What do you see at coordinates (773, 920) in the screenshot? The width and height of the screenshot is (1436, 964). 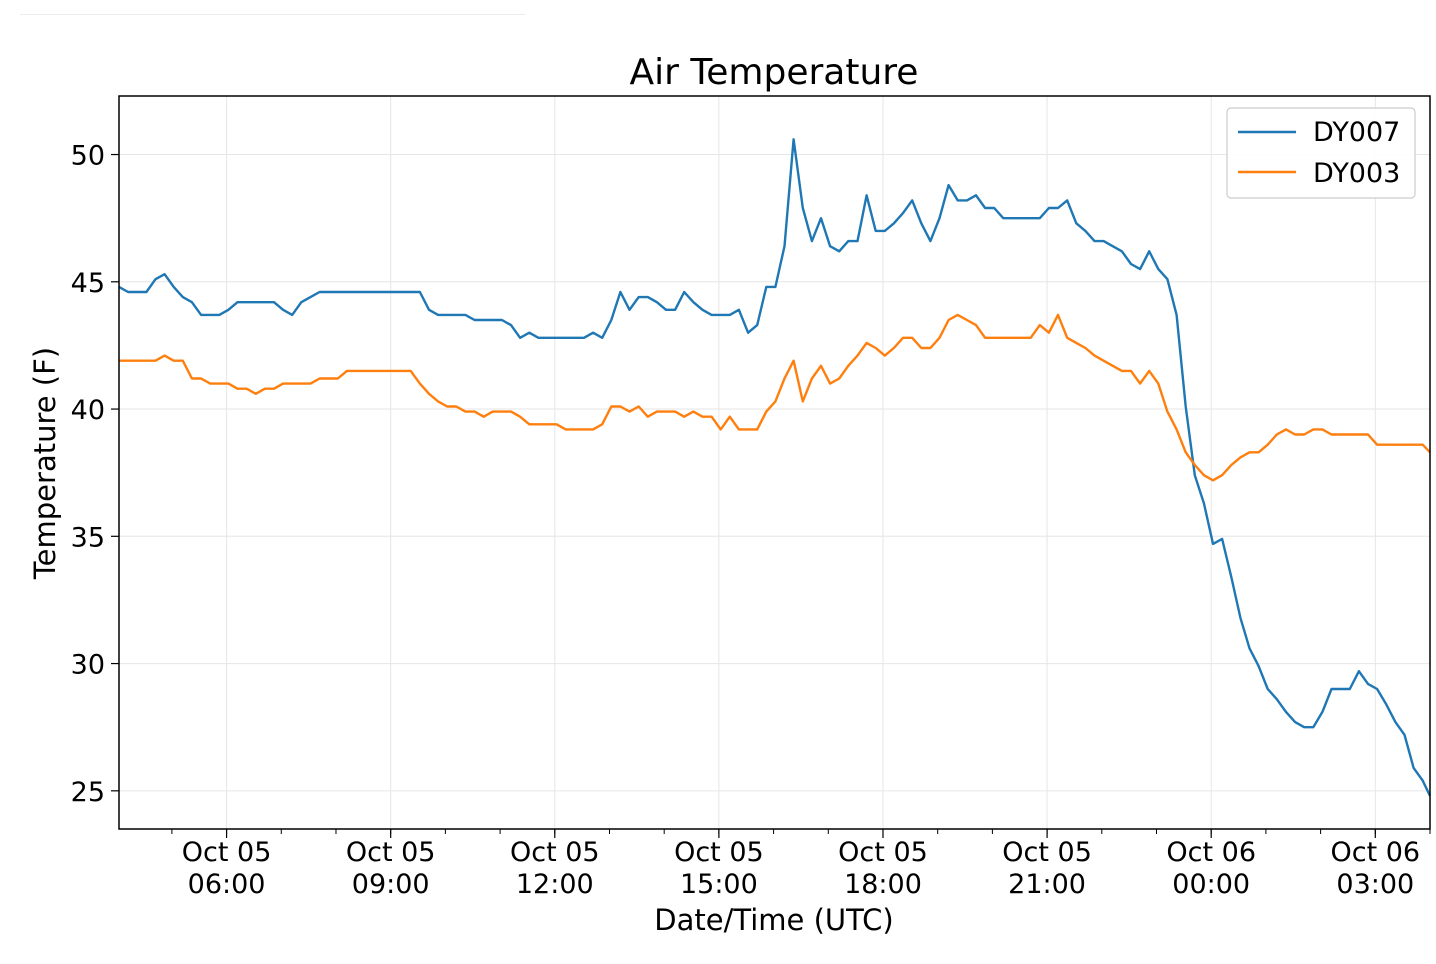 I see `x-axis-label: Date/Time (UTC)` at bounding box center [773, 920].